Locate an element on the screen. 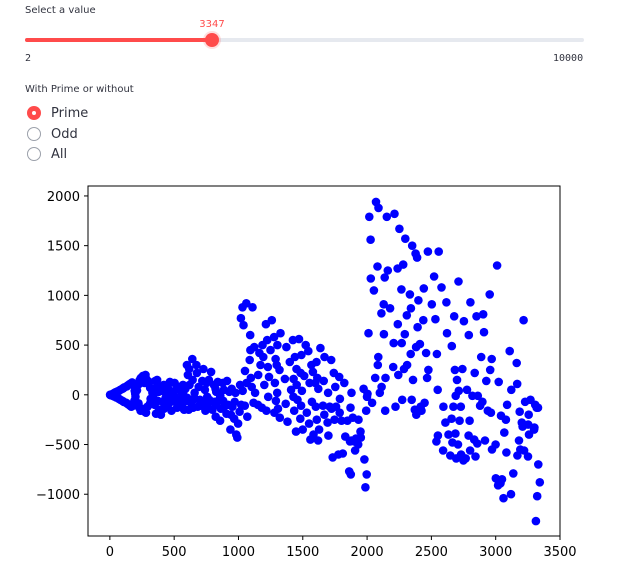 The height and width of the screenshot is (573, 644). slider-current-value: 3347 is located at coordinates (212, 24).